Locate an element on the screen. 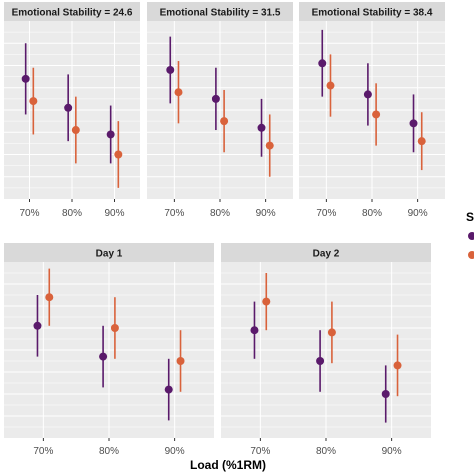  facet-strip-bottom1 is located at coordinates (109, 252).